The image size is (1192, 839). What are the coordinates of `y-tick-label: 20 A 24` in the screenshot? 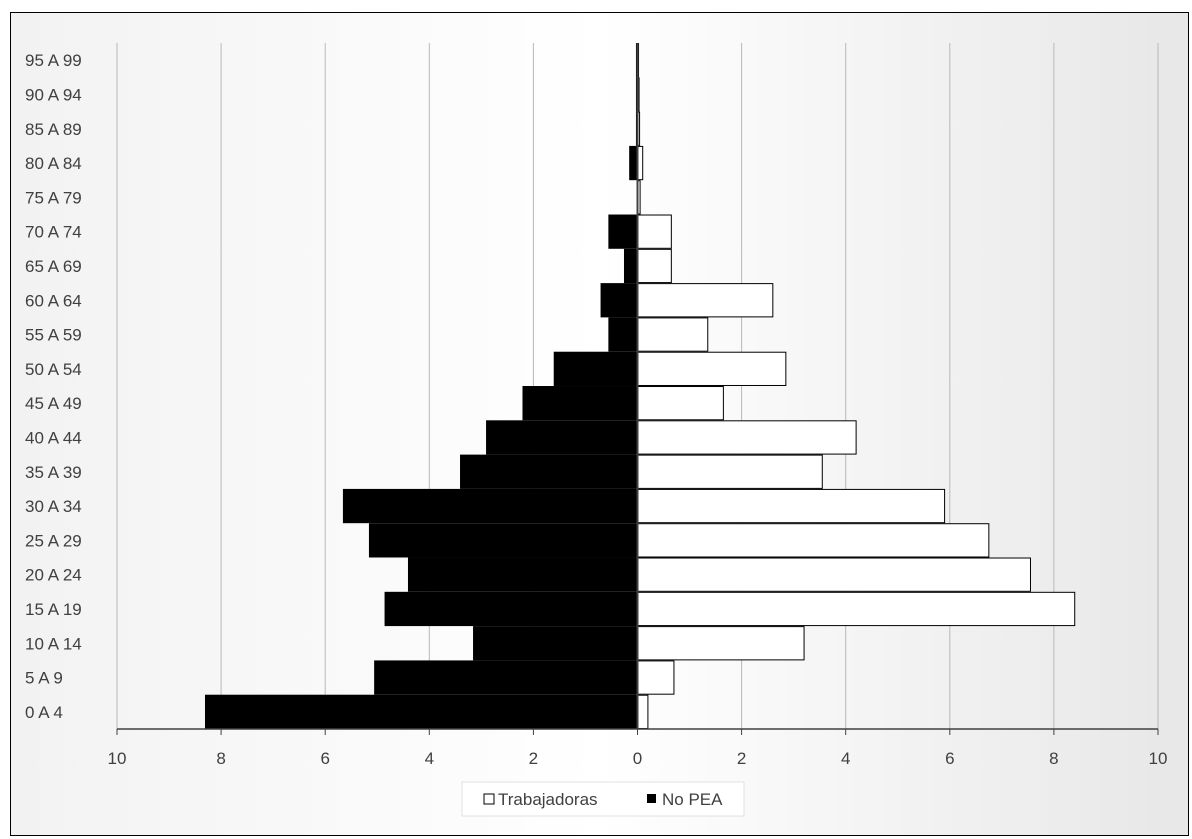 It's located at (53, 575).